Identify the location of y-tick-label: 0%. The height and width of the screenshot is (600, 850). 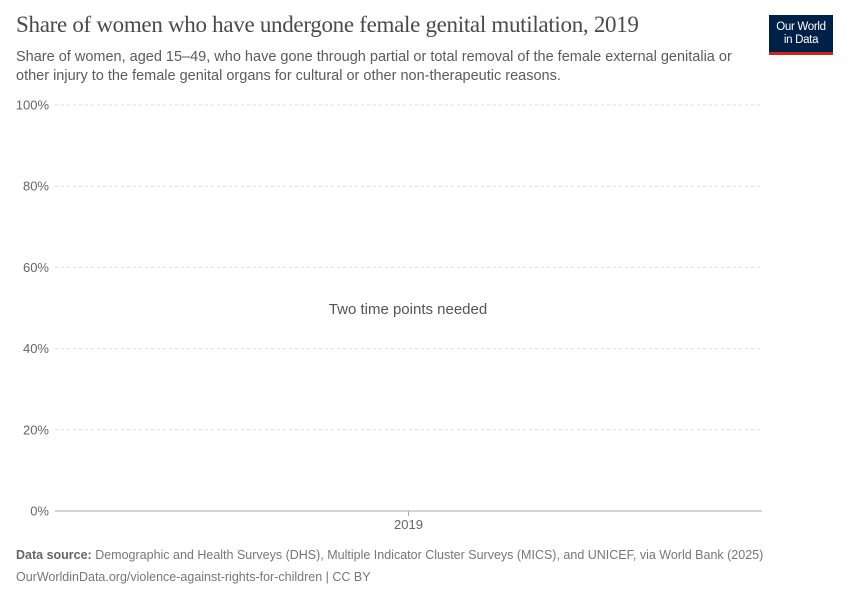
(39, 511).